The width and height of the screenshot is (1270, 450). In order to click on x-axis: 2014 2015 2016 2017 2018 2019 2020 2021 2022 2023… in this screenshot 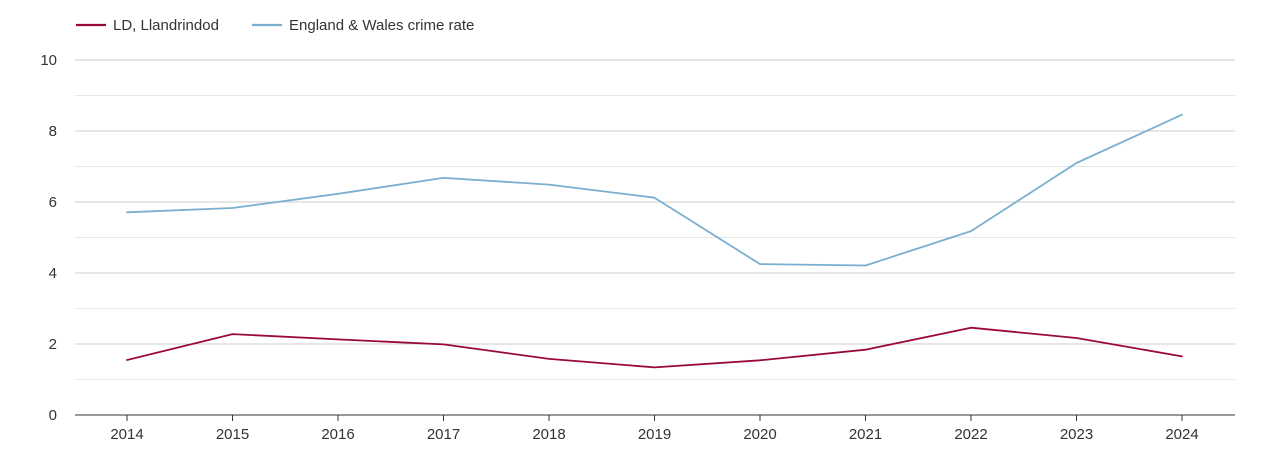, I will do `click(655, 428)`.